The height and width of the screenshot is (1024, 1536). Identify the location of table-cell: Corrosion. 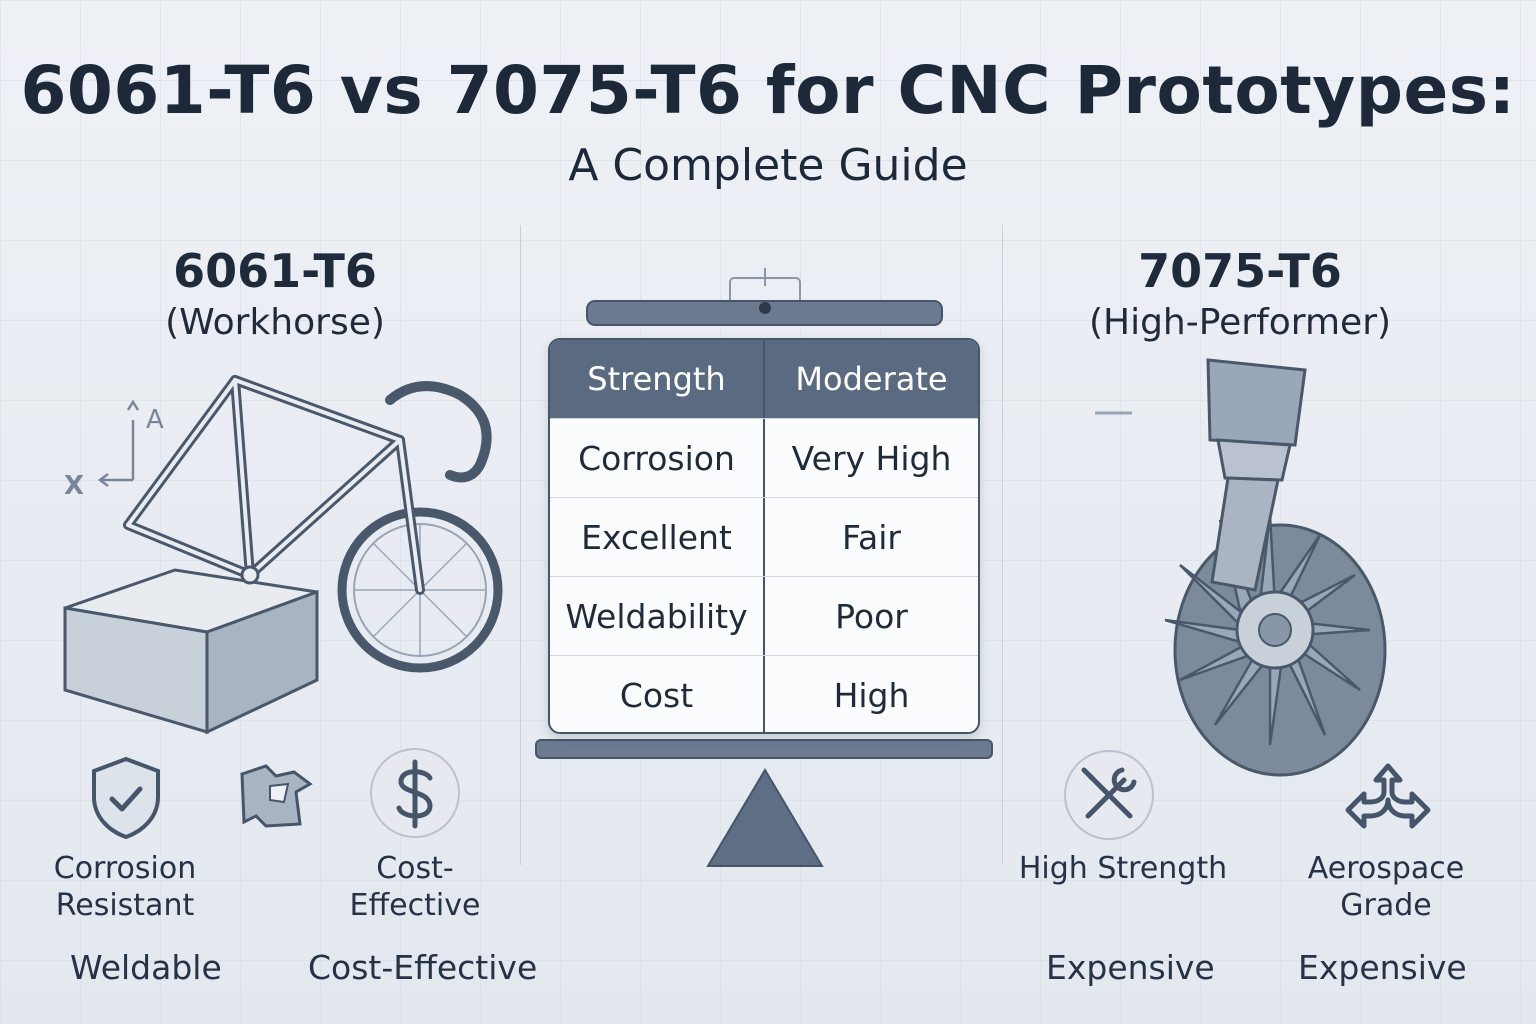
(657, 458).